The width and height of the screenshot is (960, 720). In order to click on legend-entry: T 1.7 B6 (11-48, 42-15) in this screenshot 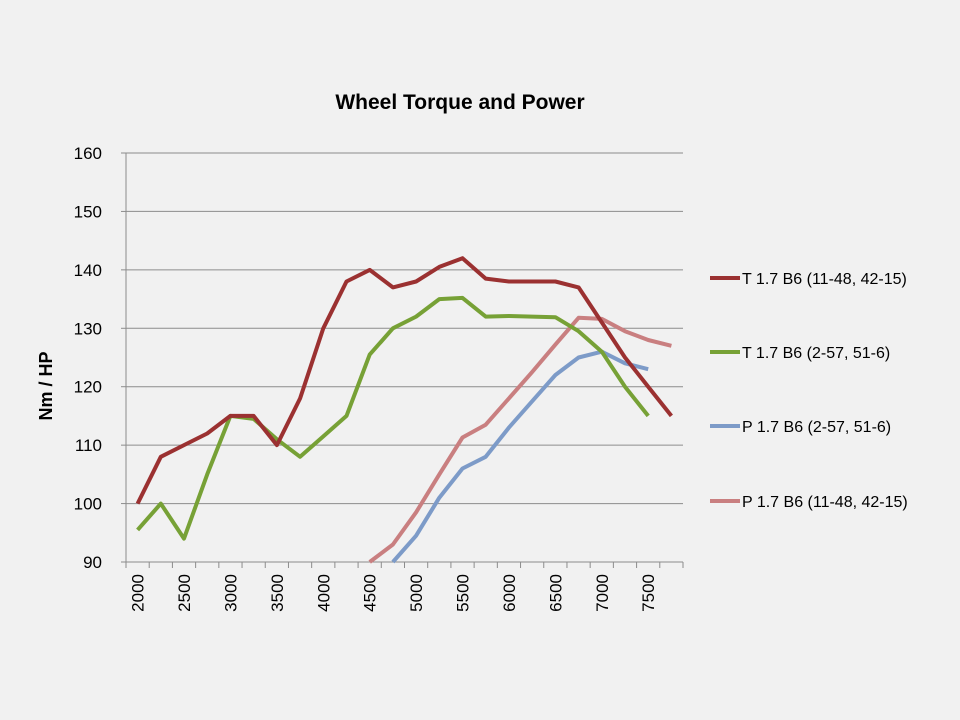, I will do `click(824, 279)`.